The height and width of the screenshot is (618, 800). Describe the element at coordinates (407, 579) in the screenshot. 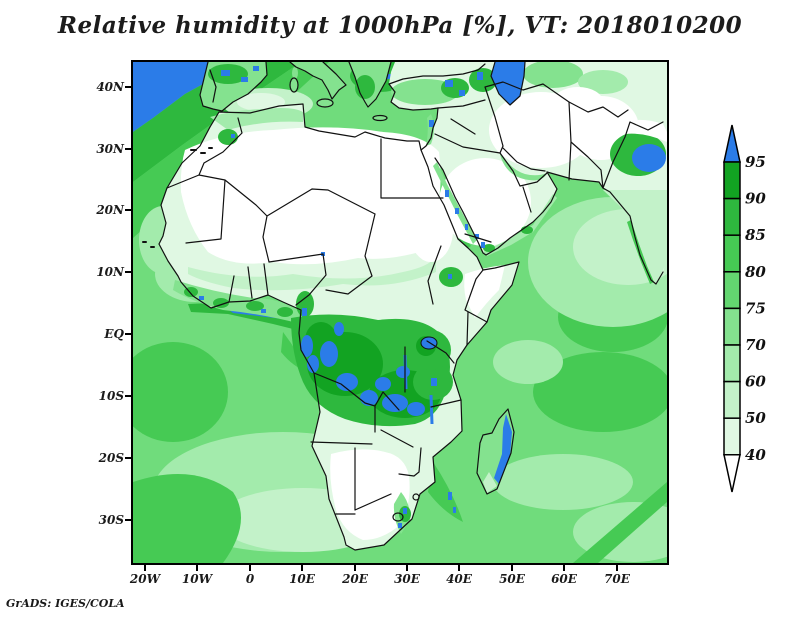

I see `x-tick-label: 30E` at that location.